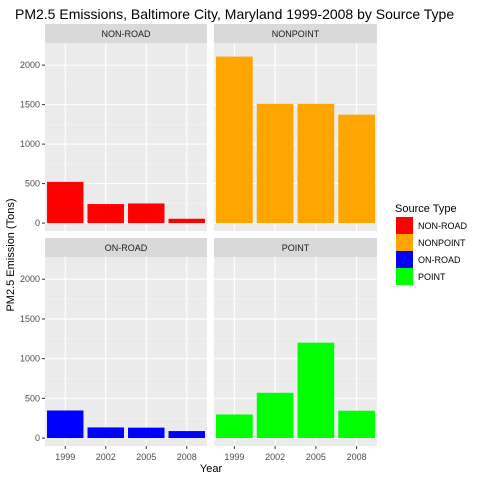 The height and width of the screenshot is (485, 480). I want to click on legend-item-point: POINT, so click(432, 277).